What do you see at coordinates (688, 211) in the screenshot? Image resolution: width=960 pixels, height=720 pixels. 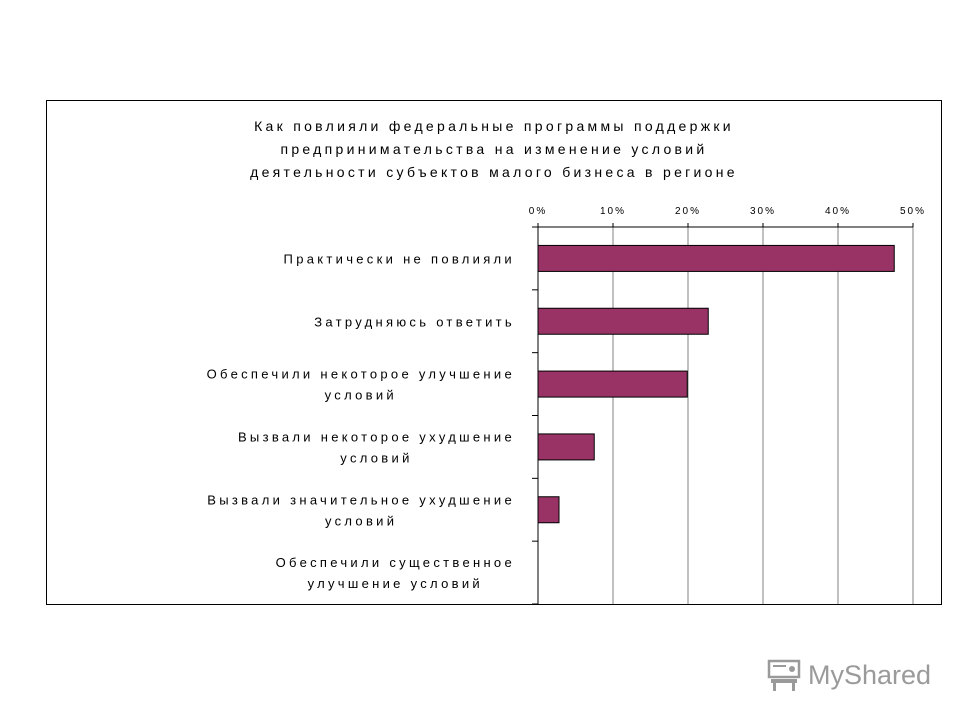 I see `x-tick-label: 20%` at bounding box center [688, 211].